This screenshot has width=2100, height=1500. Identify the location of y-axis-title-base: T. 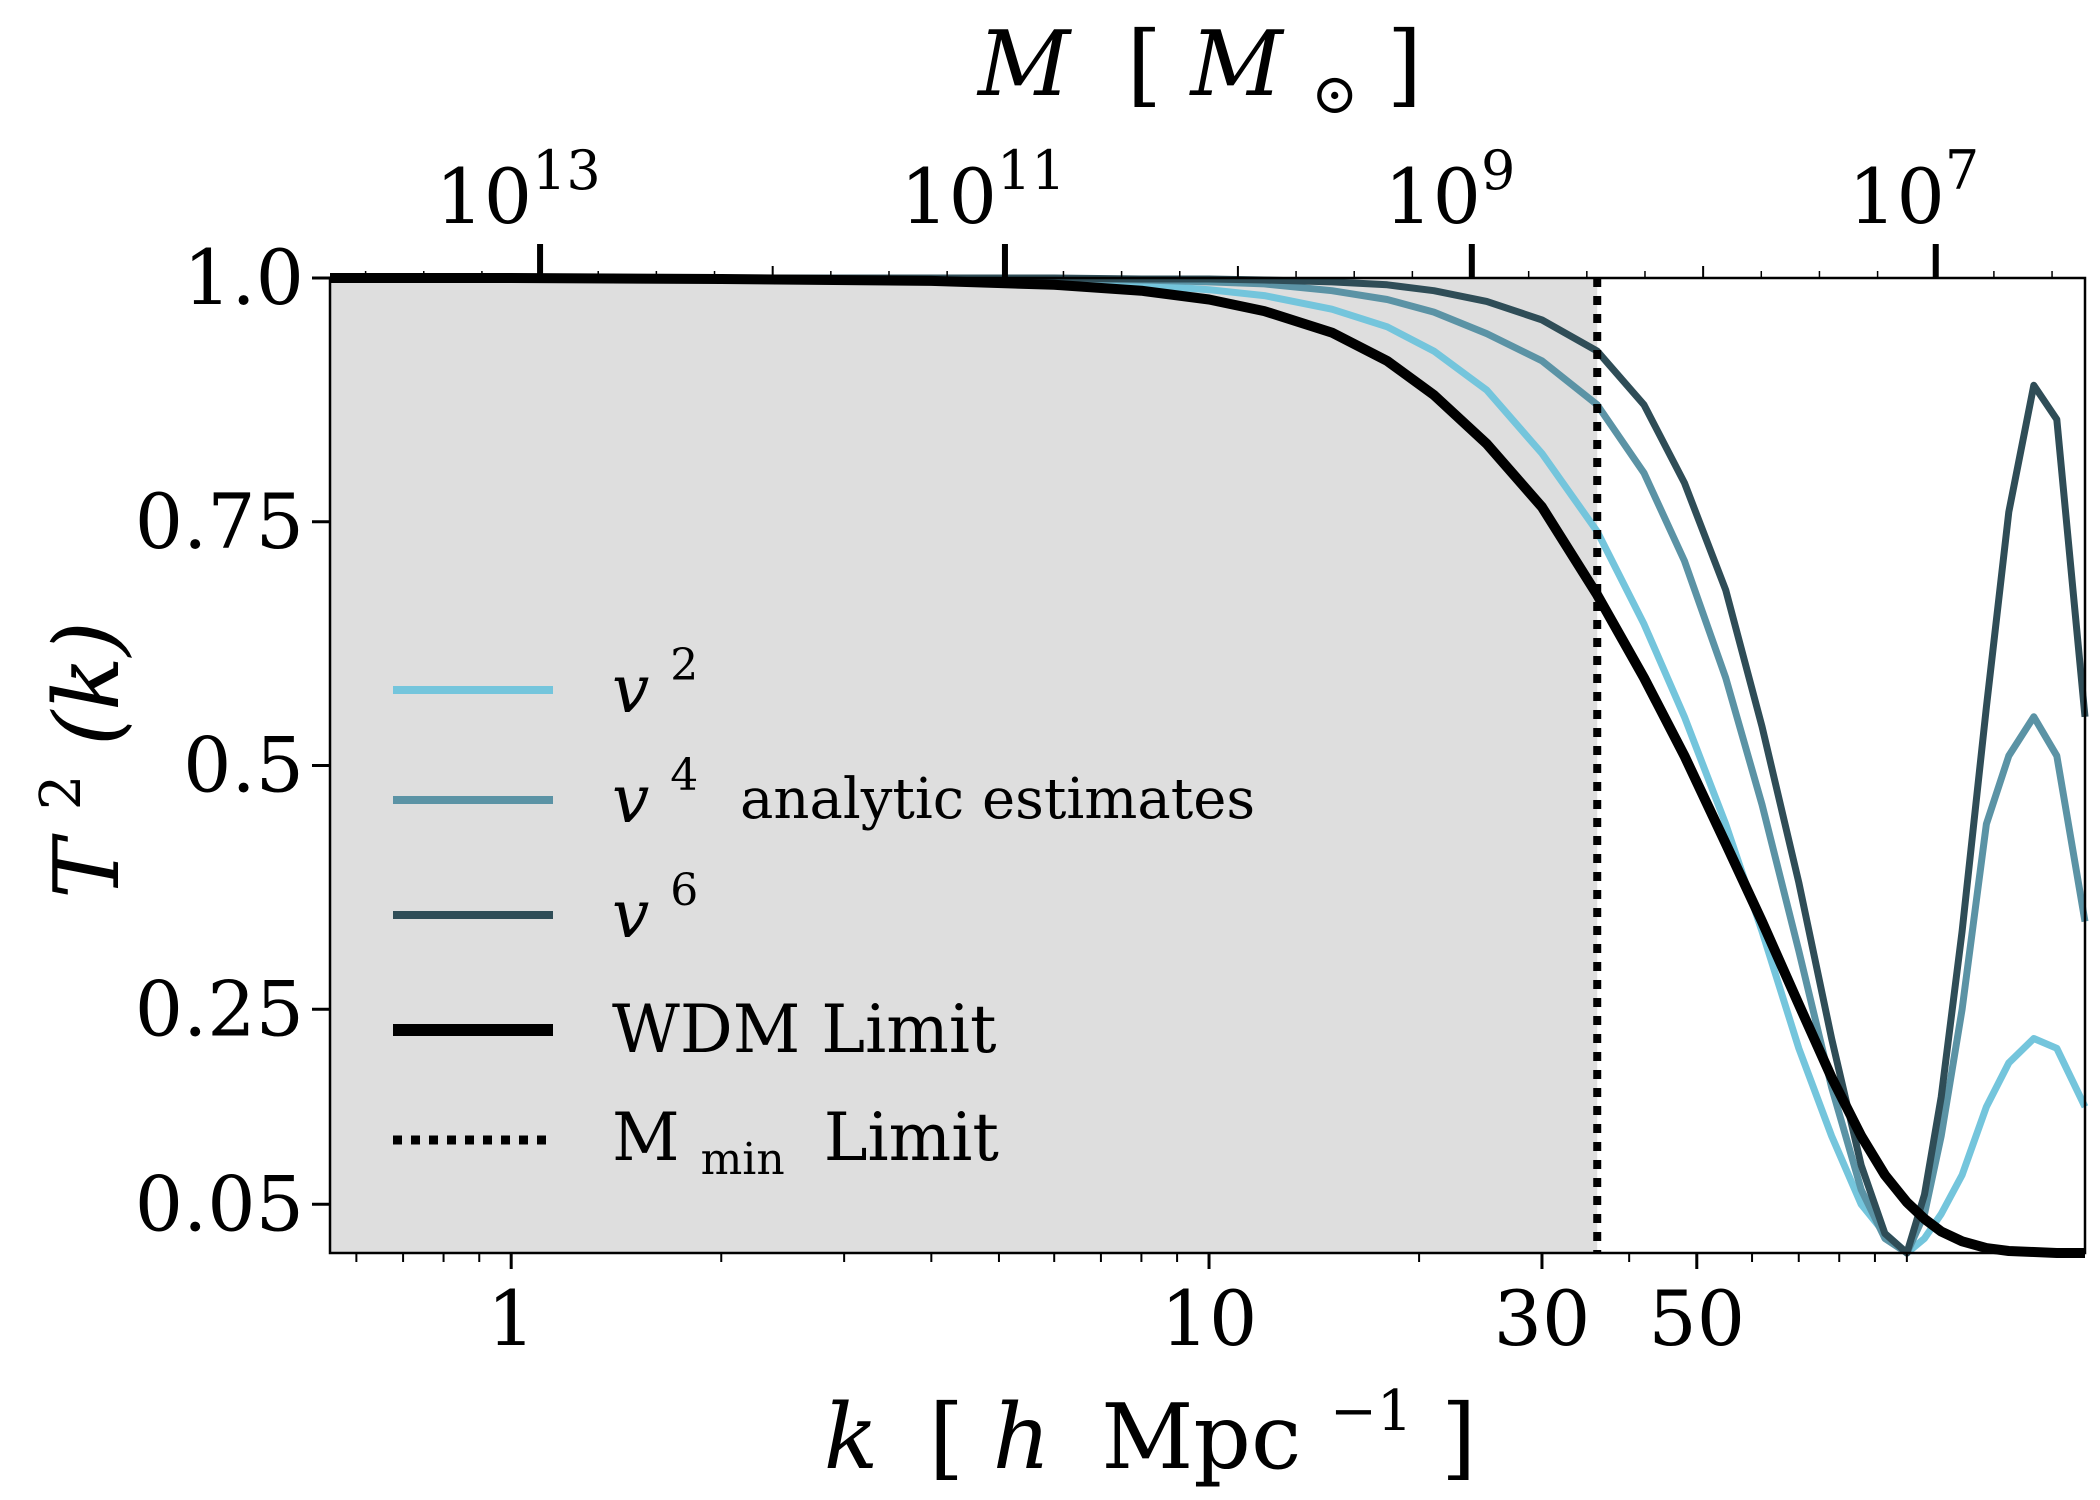
(87, 866).